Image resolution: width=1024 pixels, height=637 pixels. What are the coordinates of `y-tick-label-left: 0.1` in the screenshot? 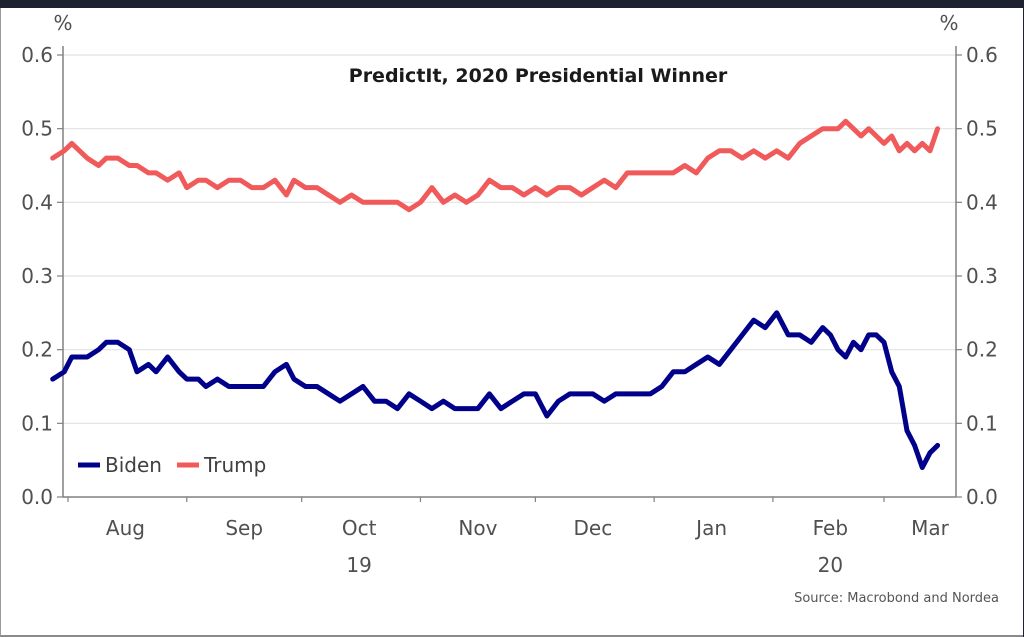 It's located at (37, 423).